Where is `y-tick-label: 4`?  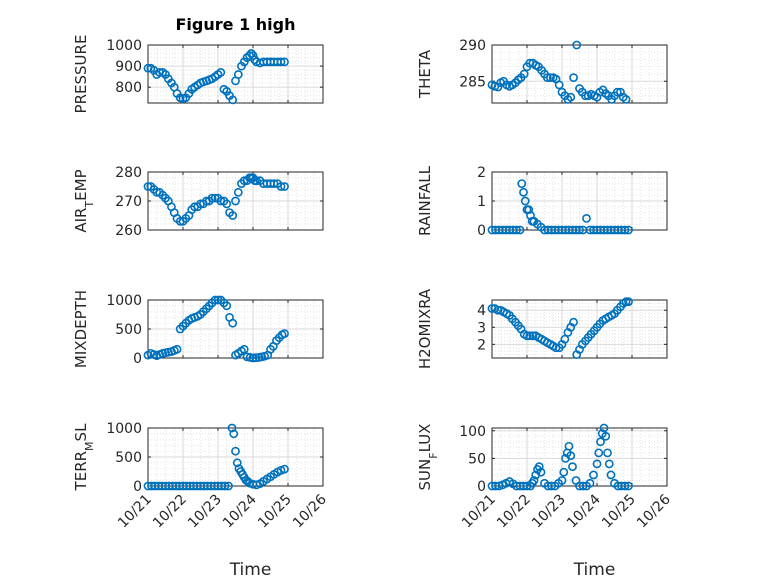
y-tick-label: 4 is located at coordinates (481, 311).